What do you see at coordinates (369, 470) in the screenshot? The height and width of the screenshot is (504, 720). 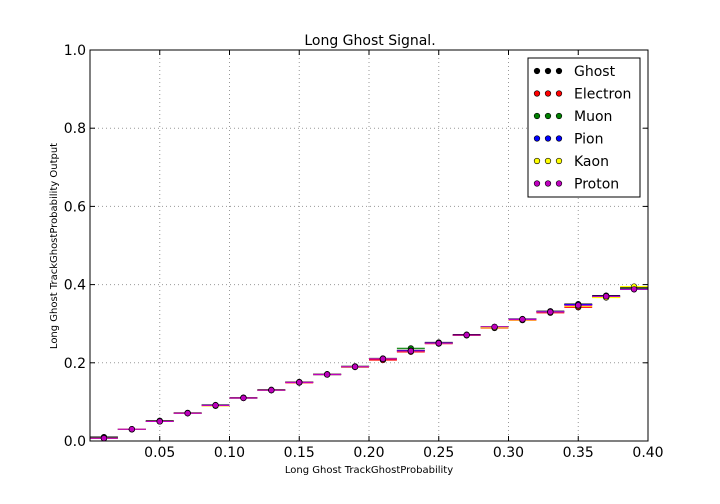 I see `x-axis-label: Long Ghost TrackGhostProbability` at bounding box center [369, 470].